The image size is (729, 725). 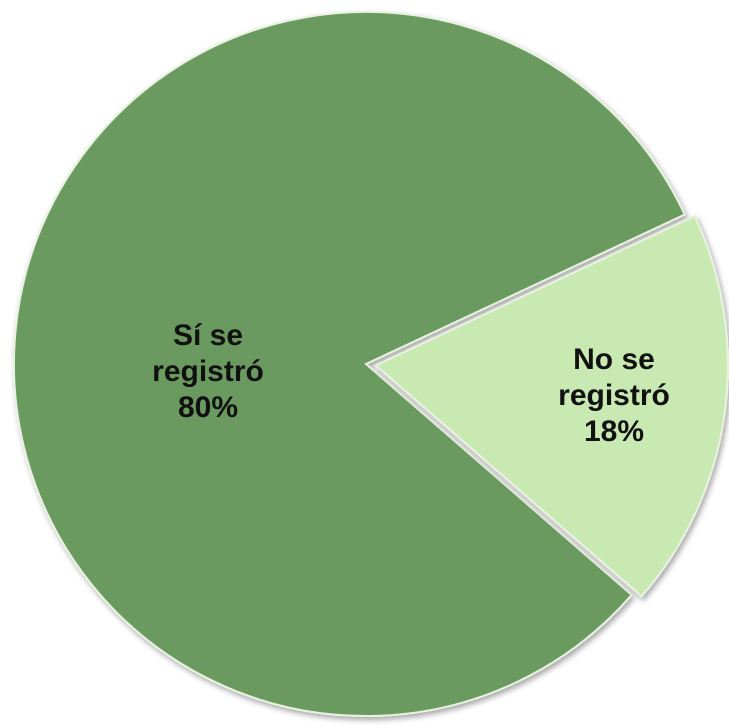 I want to click on slice-category: No se registró, so click(x=614, y=377).